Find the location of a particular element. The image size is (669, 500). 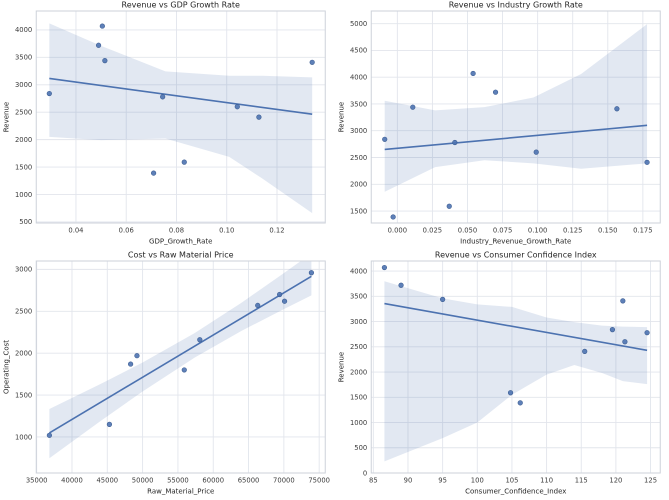

x-tick-label: 35000 is located at coordinates (37, 481).